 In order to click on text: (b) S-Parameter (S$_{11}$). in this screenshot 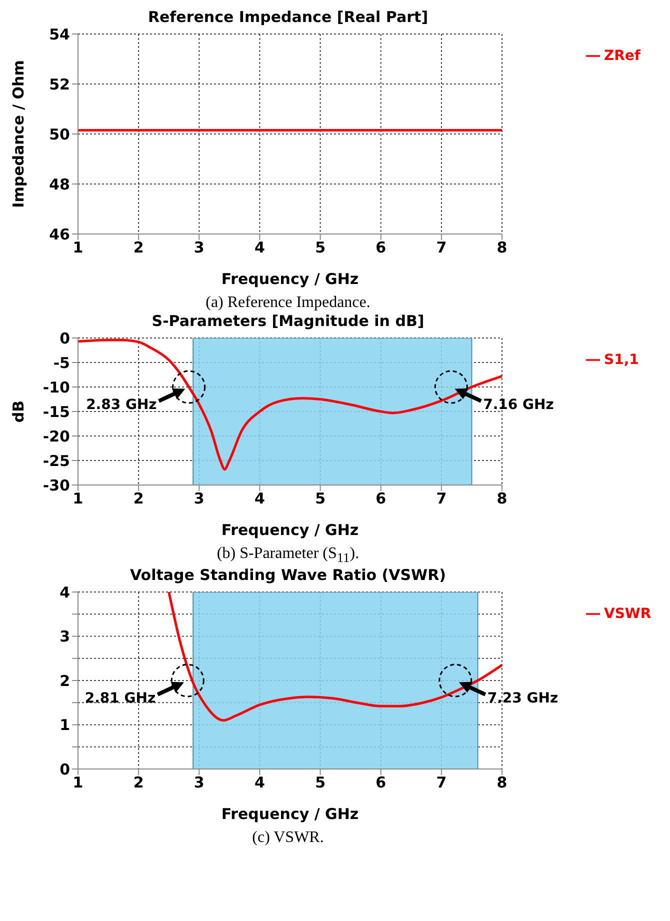, I will do `click(288, 555)`.